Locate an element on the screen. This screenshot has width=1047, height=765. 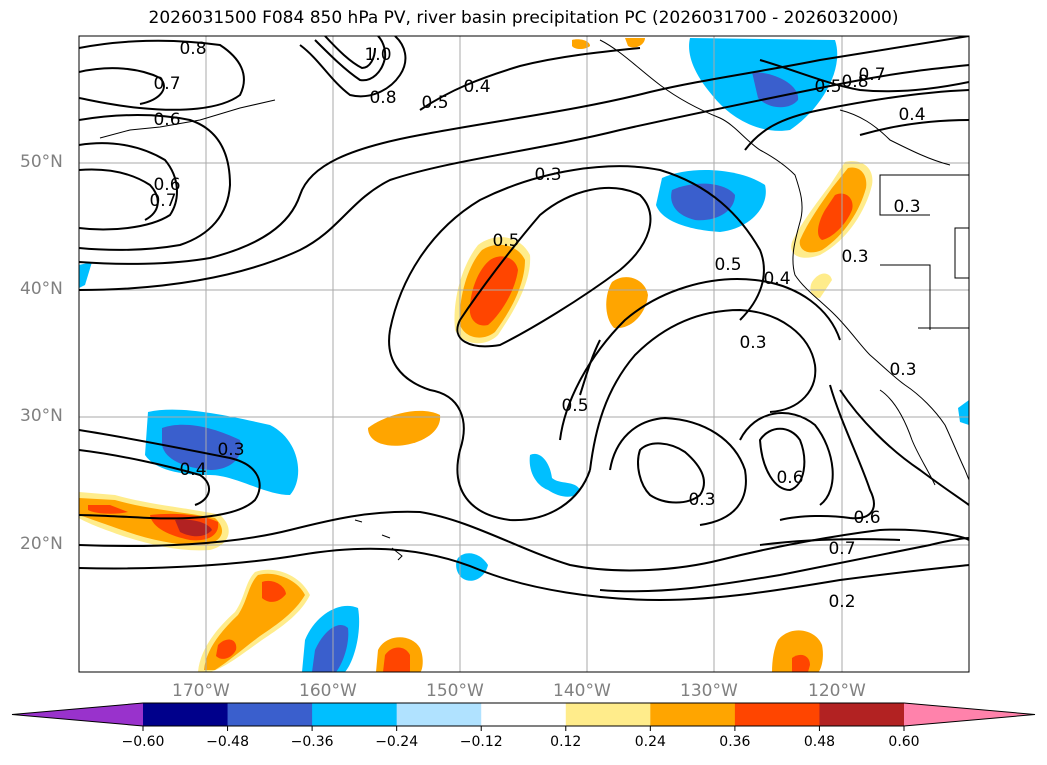
colorbar-tick-label: 0.36 is located at coordinates (735, 742).